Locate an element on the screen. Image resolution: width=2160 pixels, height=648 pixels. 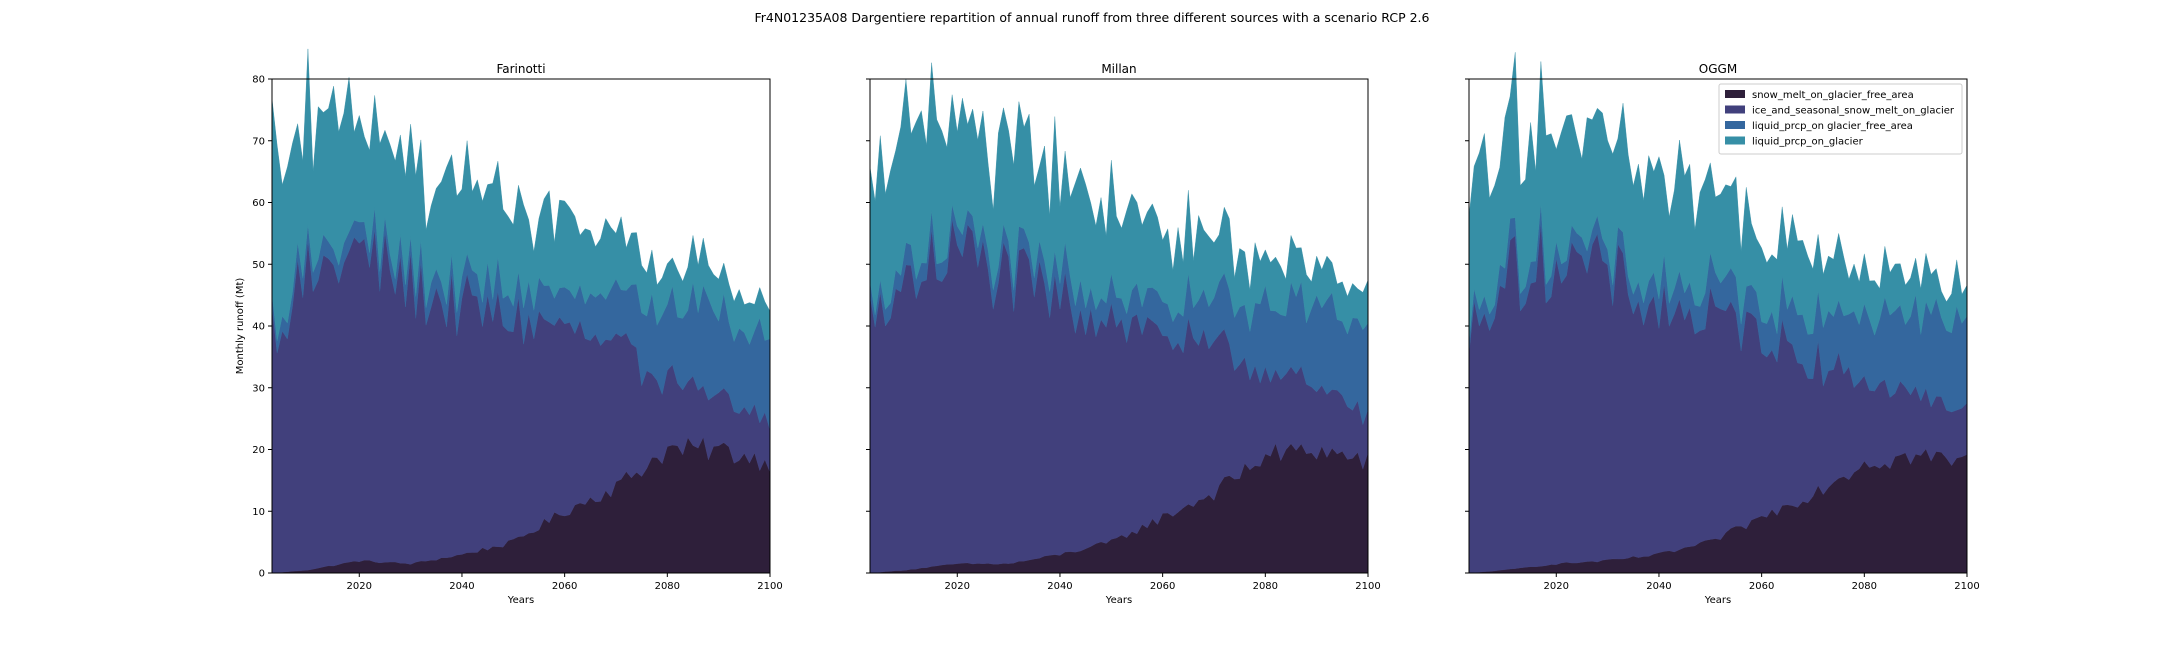
legend-entry: ice_and_seasonal_snow_melt_on_glacier is located at coordinates (1840, 111).